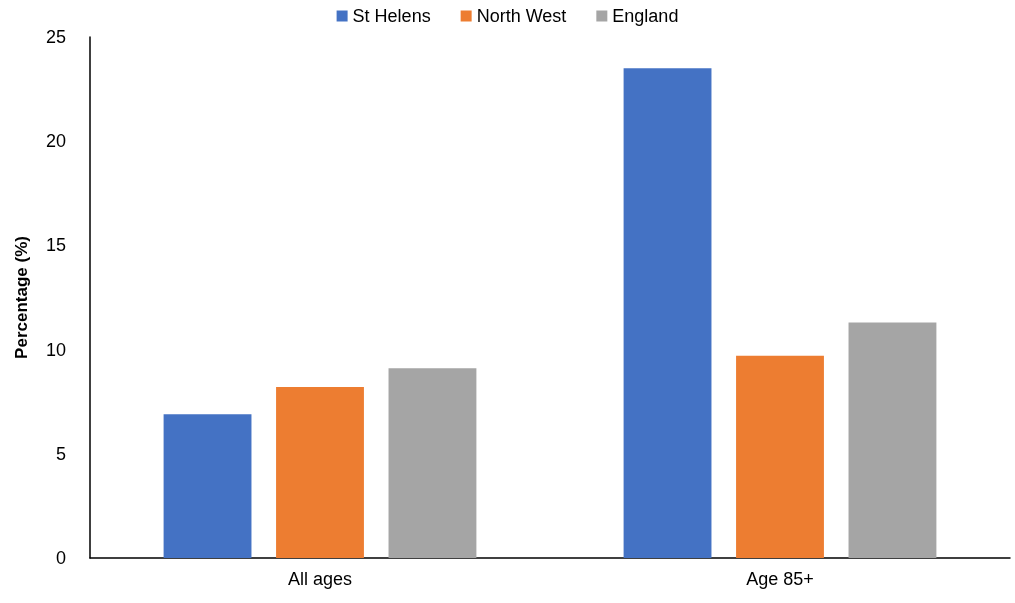 This screenshot has width=1015, height=603. What do you see at coordinates (55, 37) in the screenshot?
I see `y-tick-label: 25` at bounding box center [55, 37].